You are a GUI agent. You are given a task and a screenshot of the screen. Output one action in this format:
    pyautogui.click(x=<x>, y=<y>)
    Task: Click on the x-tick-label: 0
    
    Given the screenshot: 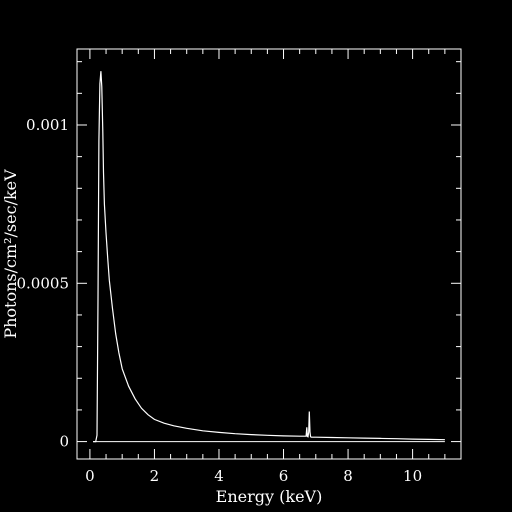 What is the action you would take?
    pyautogui.click(x=90, y=476)
    